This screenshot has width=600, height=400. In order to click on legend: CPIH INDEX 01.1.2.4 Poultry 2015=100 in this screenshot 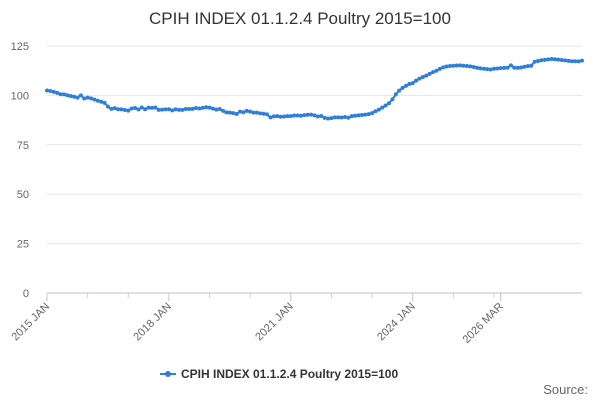, I will do `click(279, 374)`.